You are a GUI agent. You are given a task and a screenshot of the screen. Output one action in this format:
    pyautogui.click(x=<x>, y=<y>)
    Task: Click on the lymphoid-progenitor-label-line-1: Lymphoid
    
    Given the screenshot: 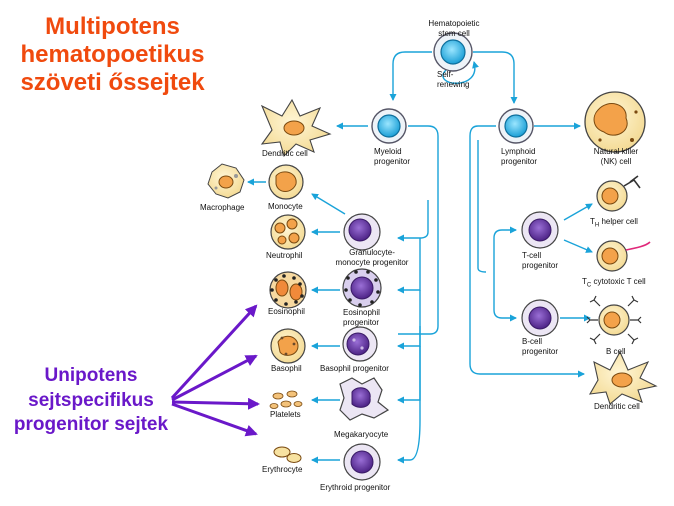 What is the action you would take?
    pyautogui.click(x=518, y=151)
    